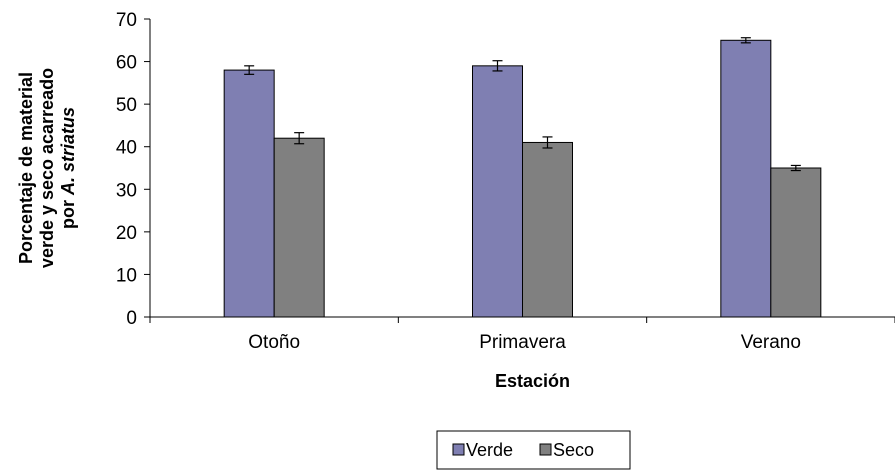  What do you see at coordinates (249, 193) in the screenshot?
I see `bar-verde-otoño` at bounding box center [249, 193].